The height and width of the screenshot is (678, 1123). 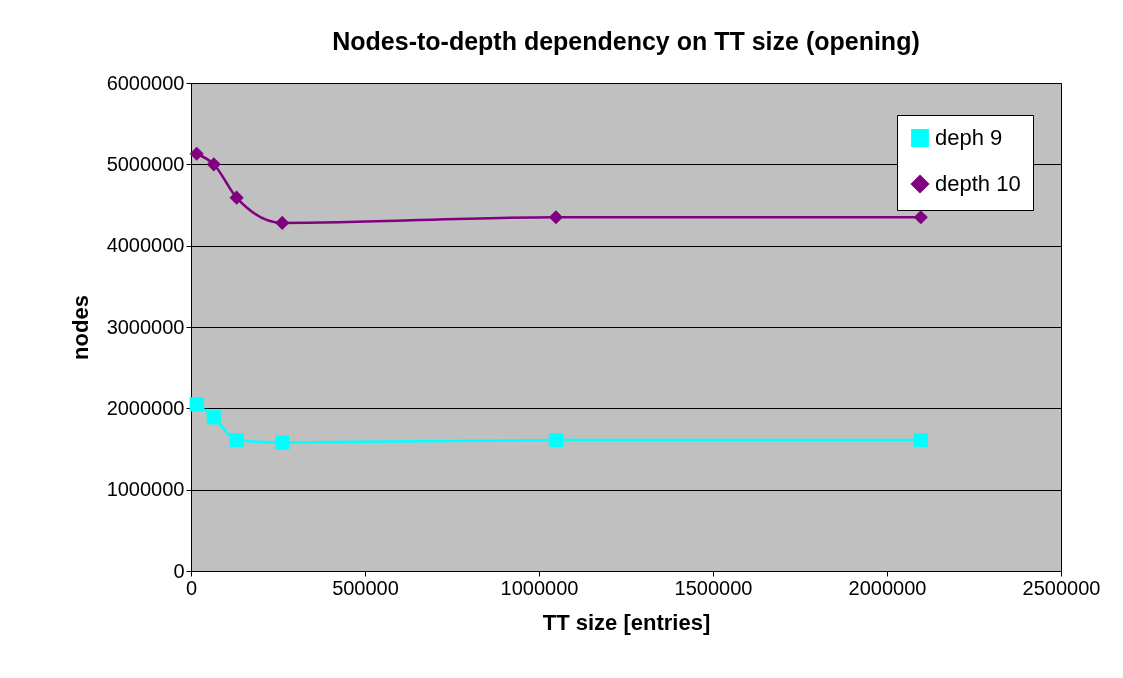 What do you see at coordinates (145, 407) in the screenshot?
I see `y-tick-label: 2000000` at bounding box center [145, 407].